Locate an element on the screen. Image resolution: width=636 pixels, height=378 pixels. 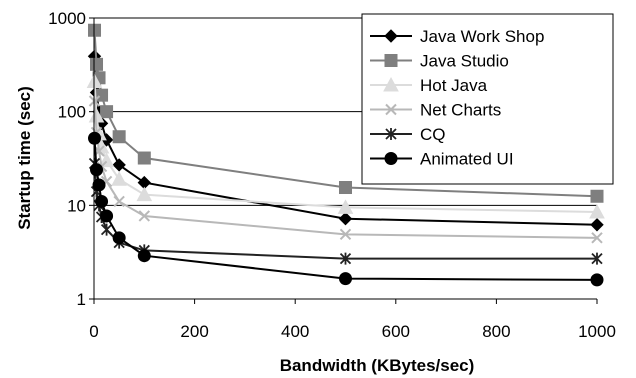
legend-marker-java-studio is located at coordinates (391, 60).